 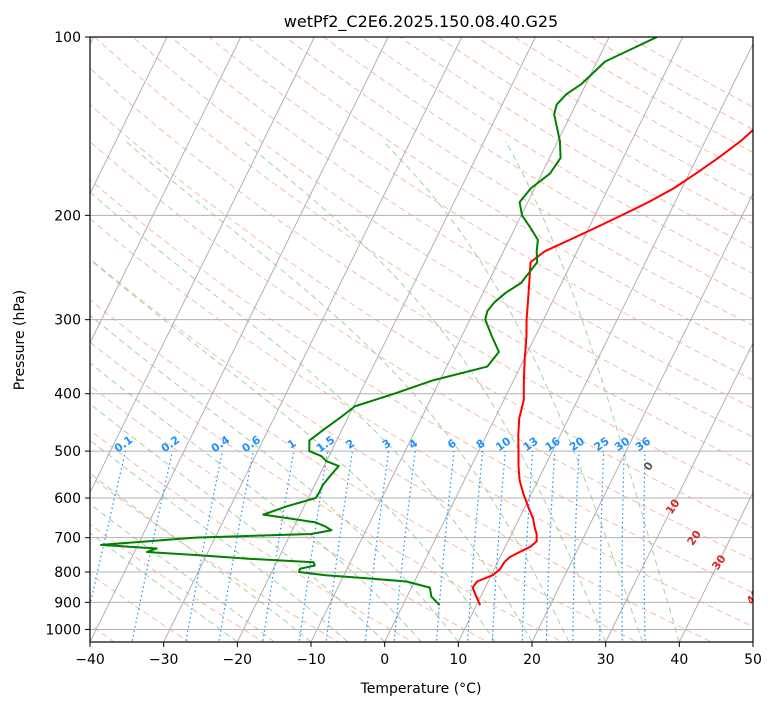 I want to click on x-tick-label: −40, so click(x=90, y=660).